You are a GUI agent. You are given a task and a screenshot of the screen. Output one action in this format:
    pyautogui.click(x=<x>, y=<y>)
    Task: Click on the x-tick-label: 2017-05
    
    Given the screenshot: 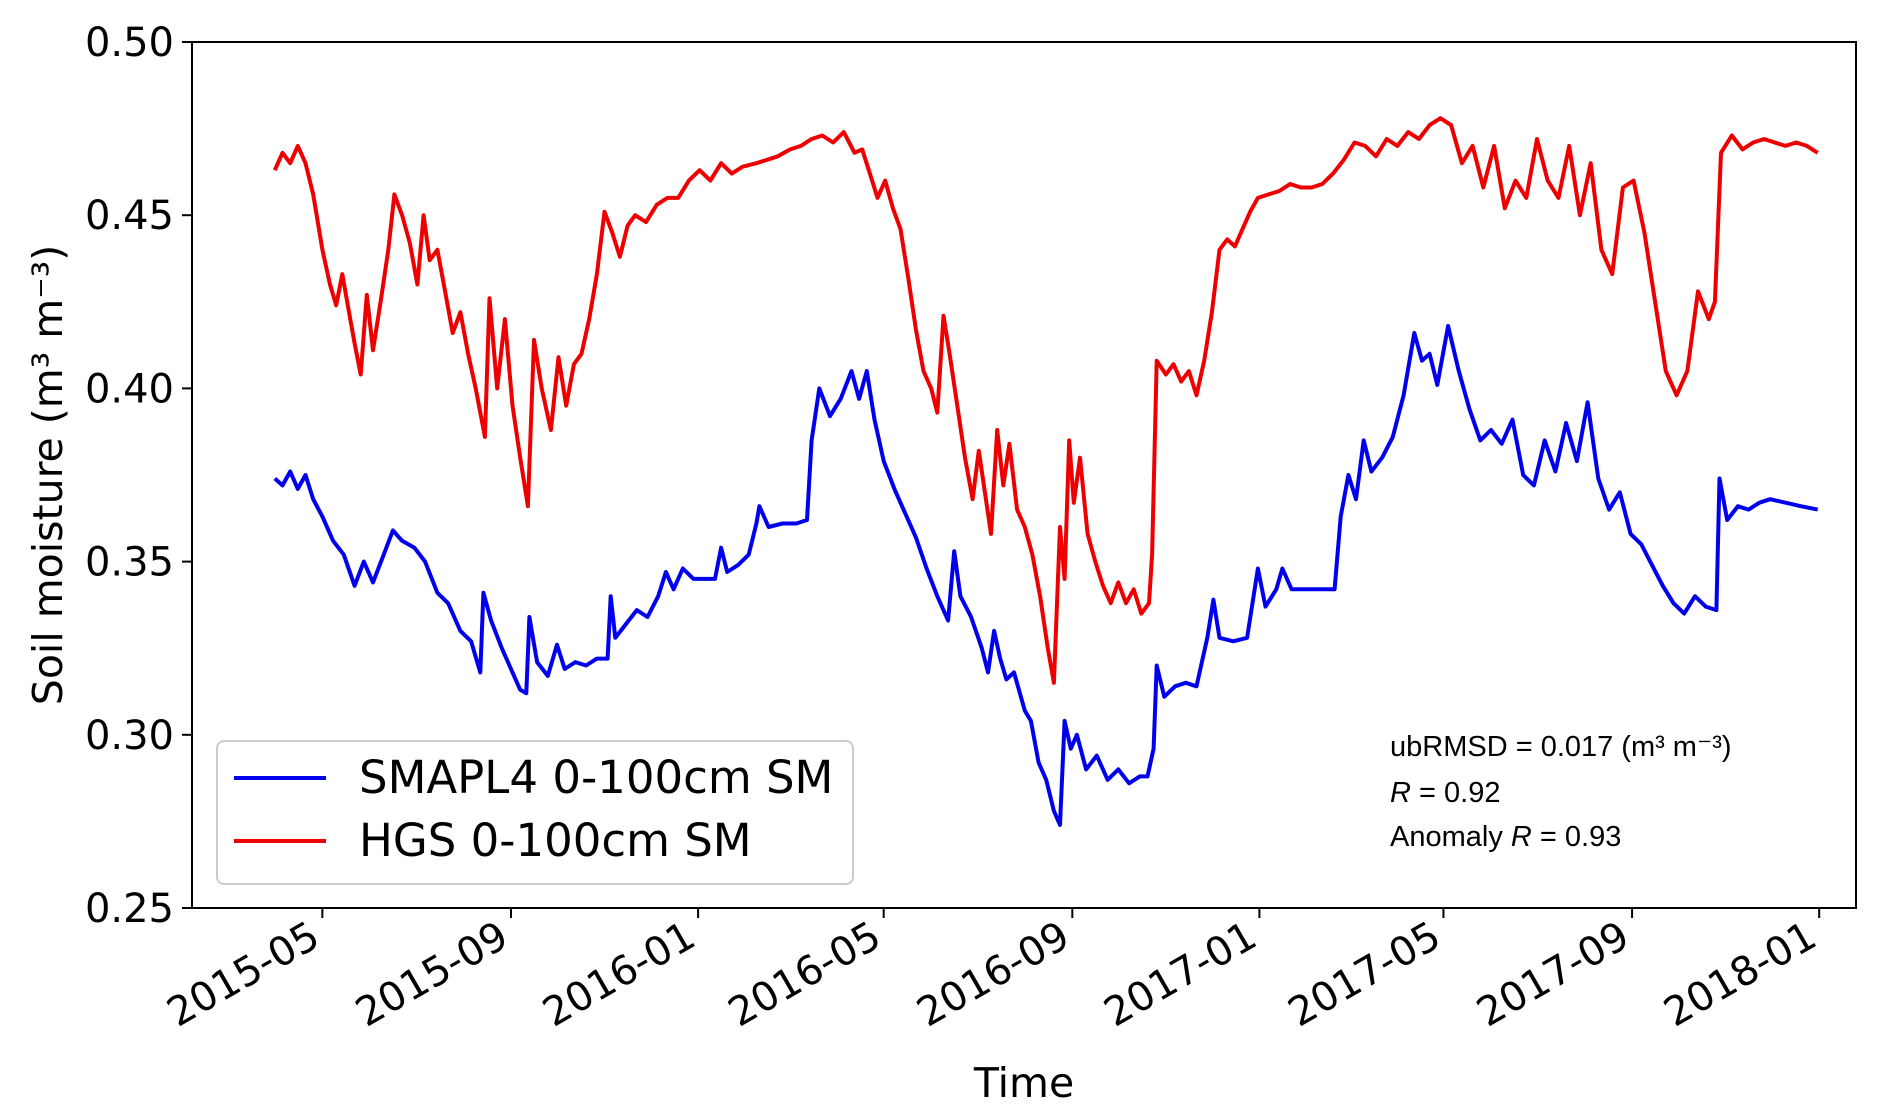 What is the action you would take?
    pyautogui.click(x=1365, y=974)
    